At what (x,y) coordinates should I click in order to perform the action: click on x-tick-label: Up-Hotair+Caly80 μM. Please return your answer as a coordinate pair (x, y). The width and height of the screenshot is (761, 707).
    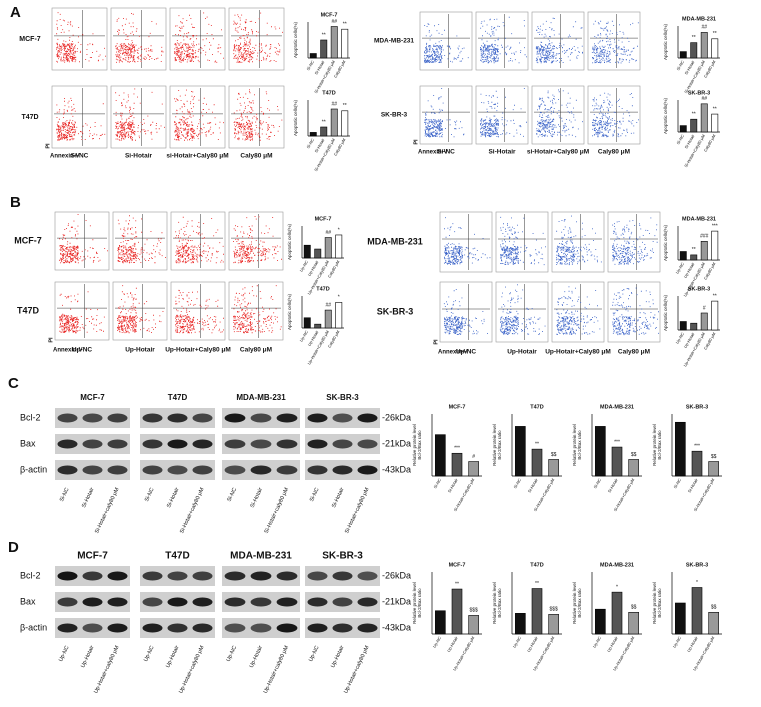
    Looking at the image, I should click on (694, 350).